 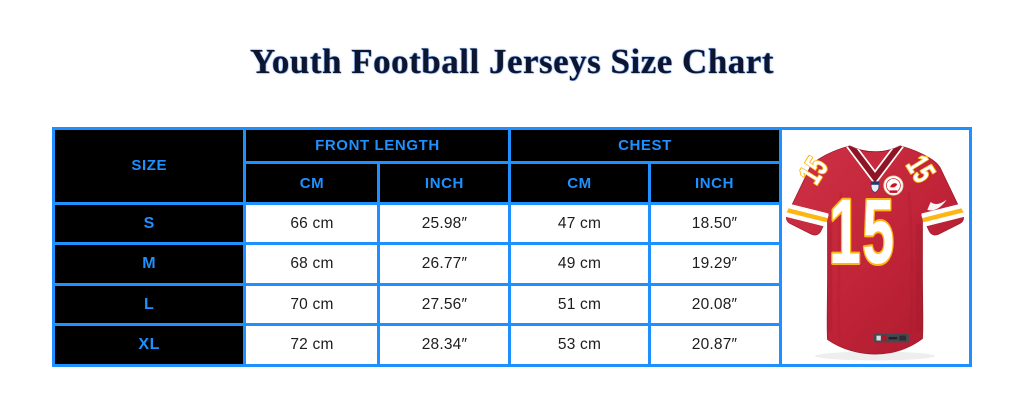 What do you see at coordinates (444, 183) in the screenshot?
I see `unit-header-front-inch: INCH` at bounding box center [444, 183].